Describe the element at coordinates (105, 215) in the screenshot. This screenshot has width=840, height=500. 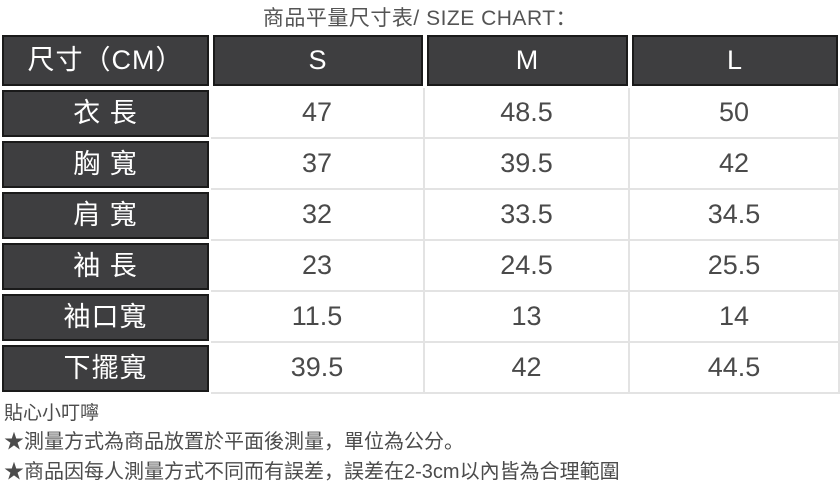
I see `row-label-shoulder-width: 肩 寬` at that location.